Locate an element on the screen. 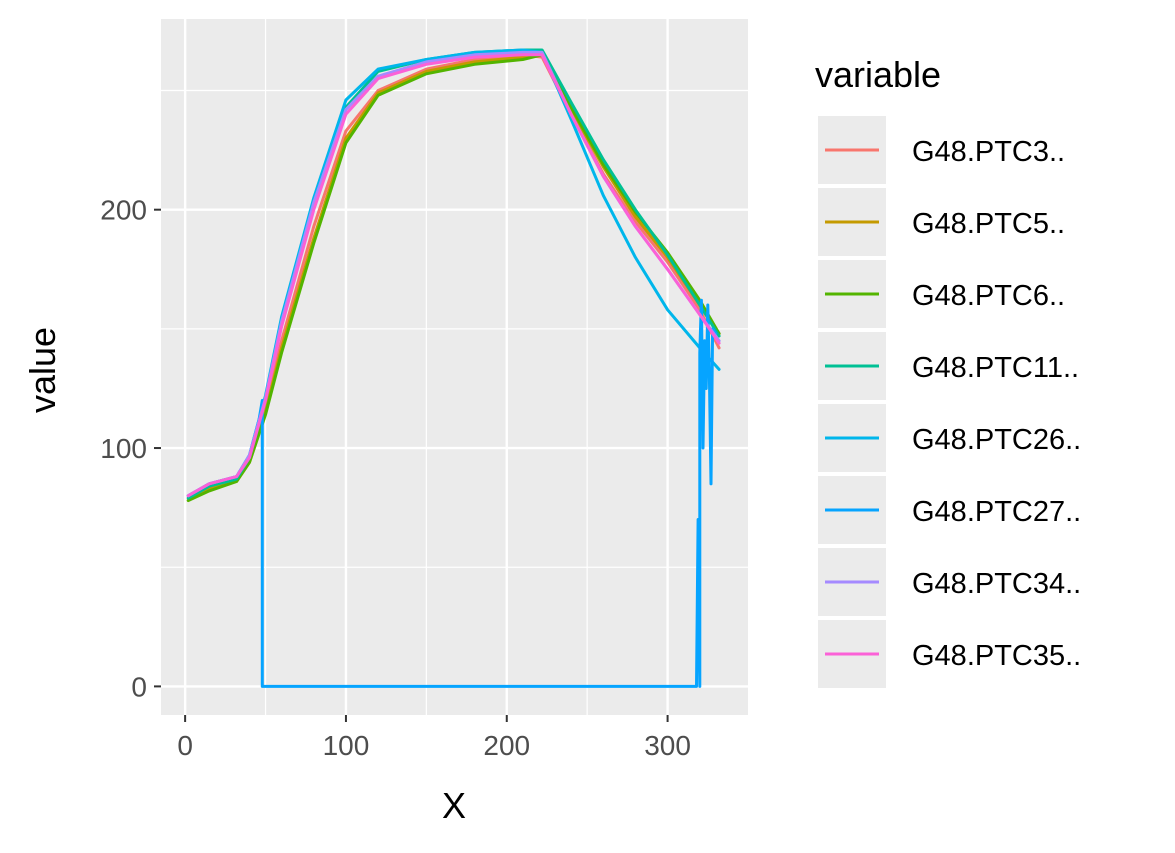  legend-item: G48.PTC3.. is located at coordinates (941, 150).